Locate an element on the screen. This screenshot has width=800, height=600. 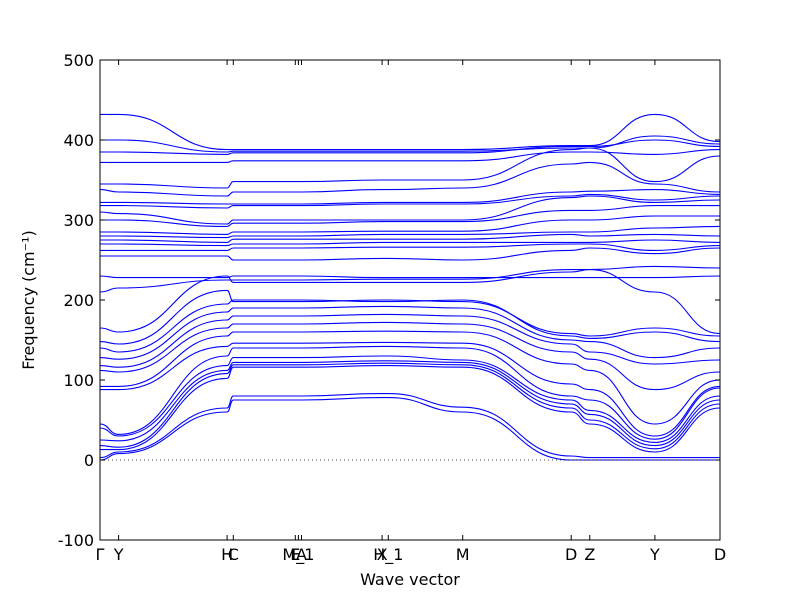
x-tick-label: H_1 is located at coordinates (388, 555).